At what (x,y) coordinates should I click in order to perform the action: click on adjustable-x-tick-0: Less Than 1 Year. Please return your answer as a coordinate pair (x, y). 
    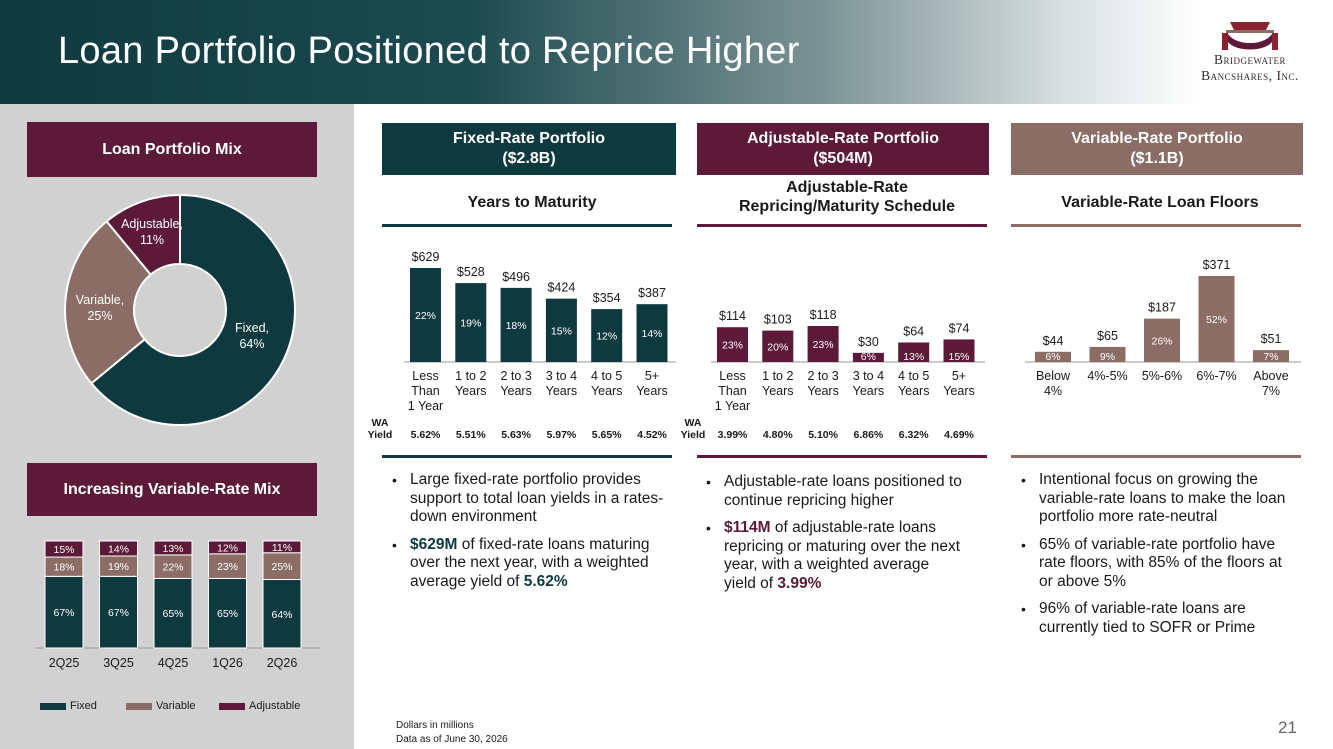
    Looking at the image, I should click on (732, 391).